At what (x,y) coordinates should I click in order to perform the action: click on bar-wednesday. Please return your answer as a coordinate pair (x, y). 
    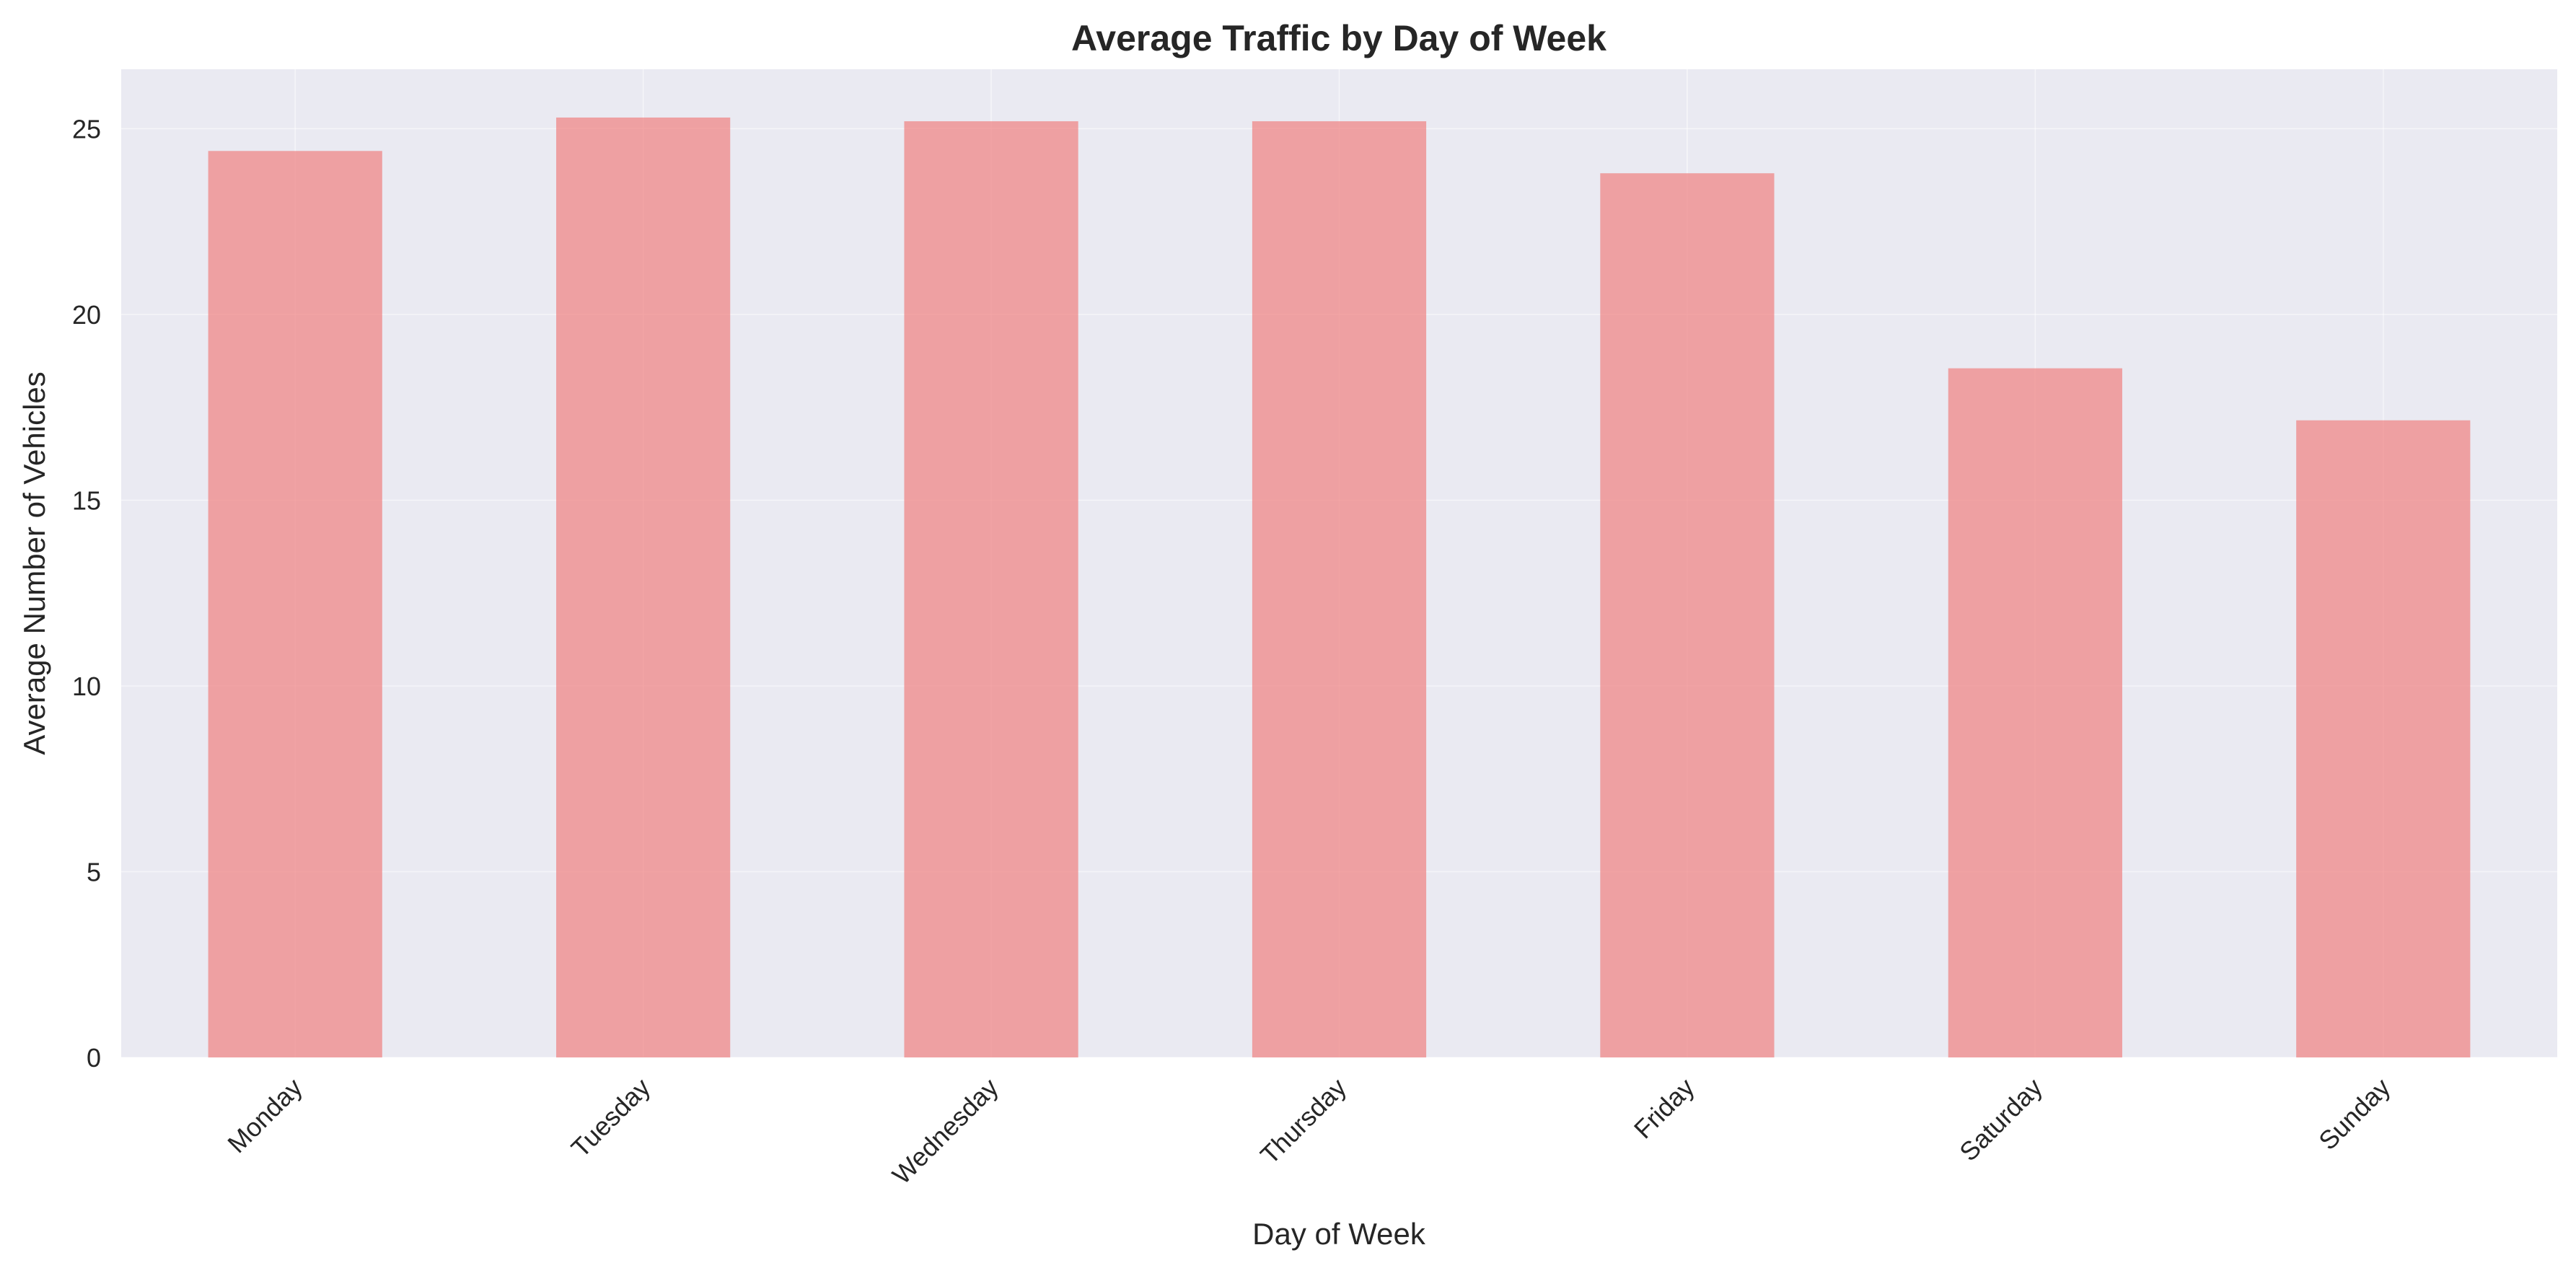
    Looking at the image, I should click on (991, 590).